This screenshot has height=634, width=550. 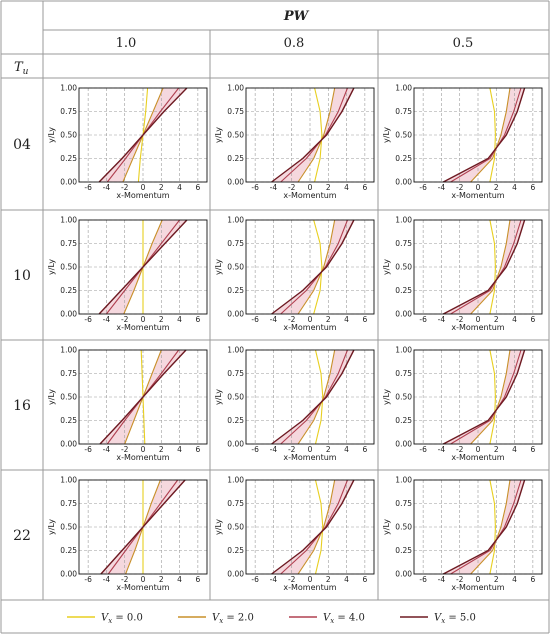 I want to click on legend-item: Vx = 0.0, so click(x=105, y=619).